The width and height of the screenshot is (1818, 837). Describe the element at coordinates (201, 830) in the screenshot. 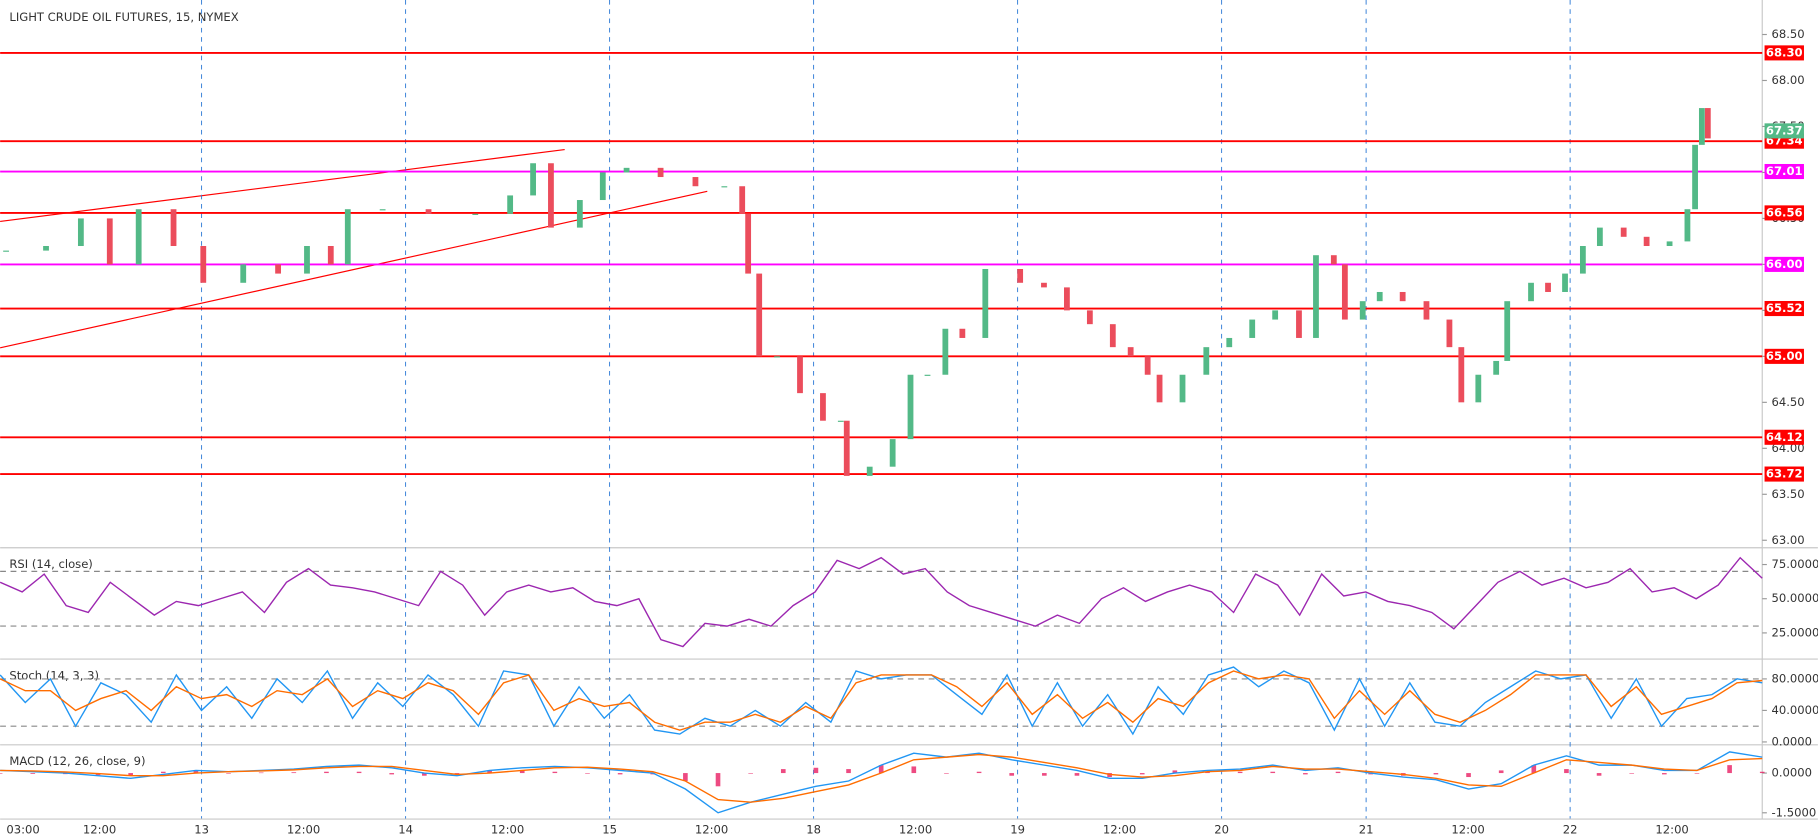

I see `x-tick-label: 13` at that location.